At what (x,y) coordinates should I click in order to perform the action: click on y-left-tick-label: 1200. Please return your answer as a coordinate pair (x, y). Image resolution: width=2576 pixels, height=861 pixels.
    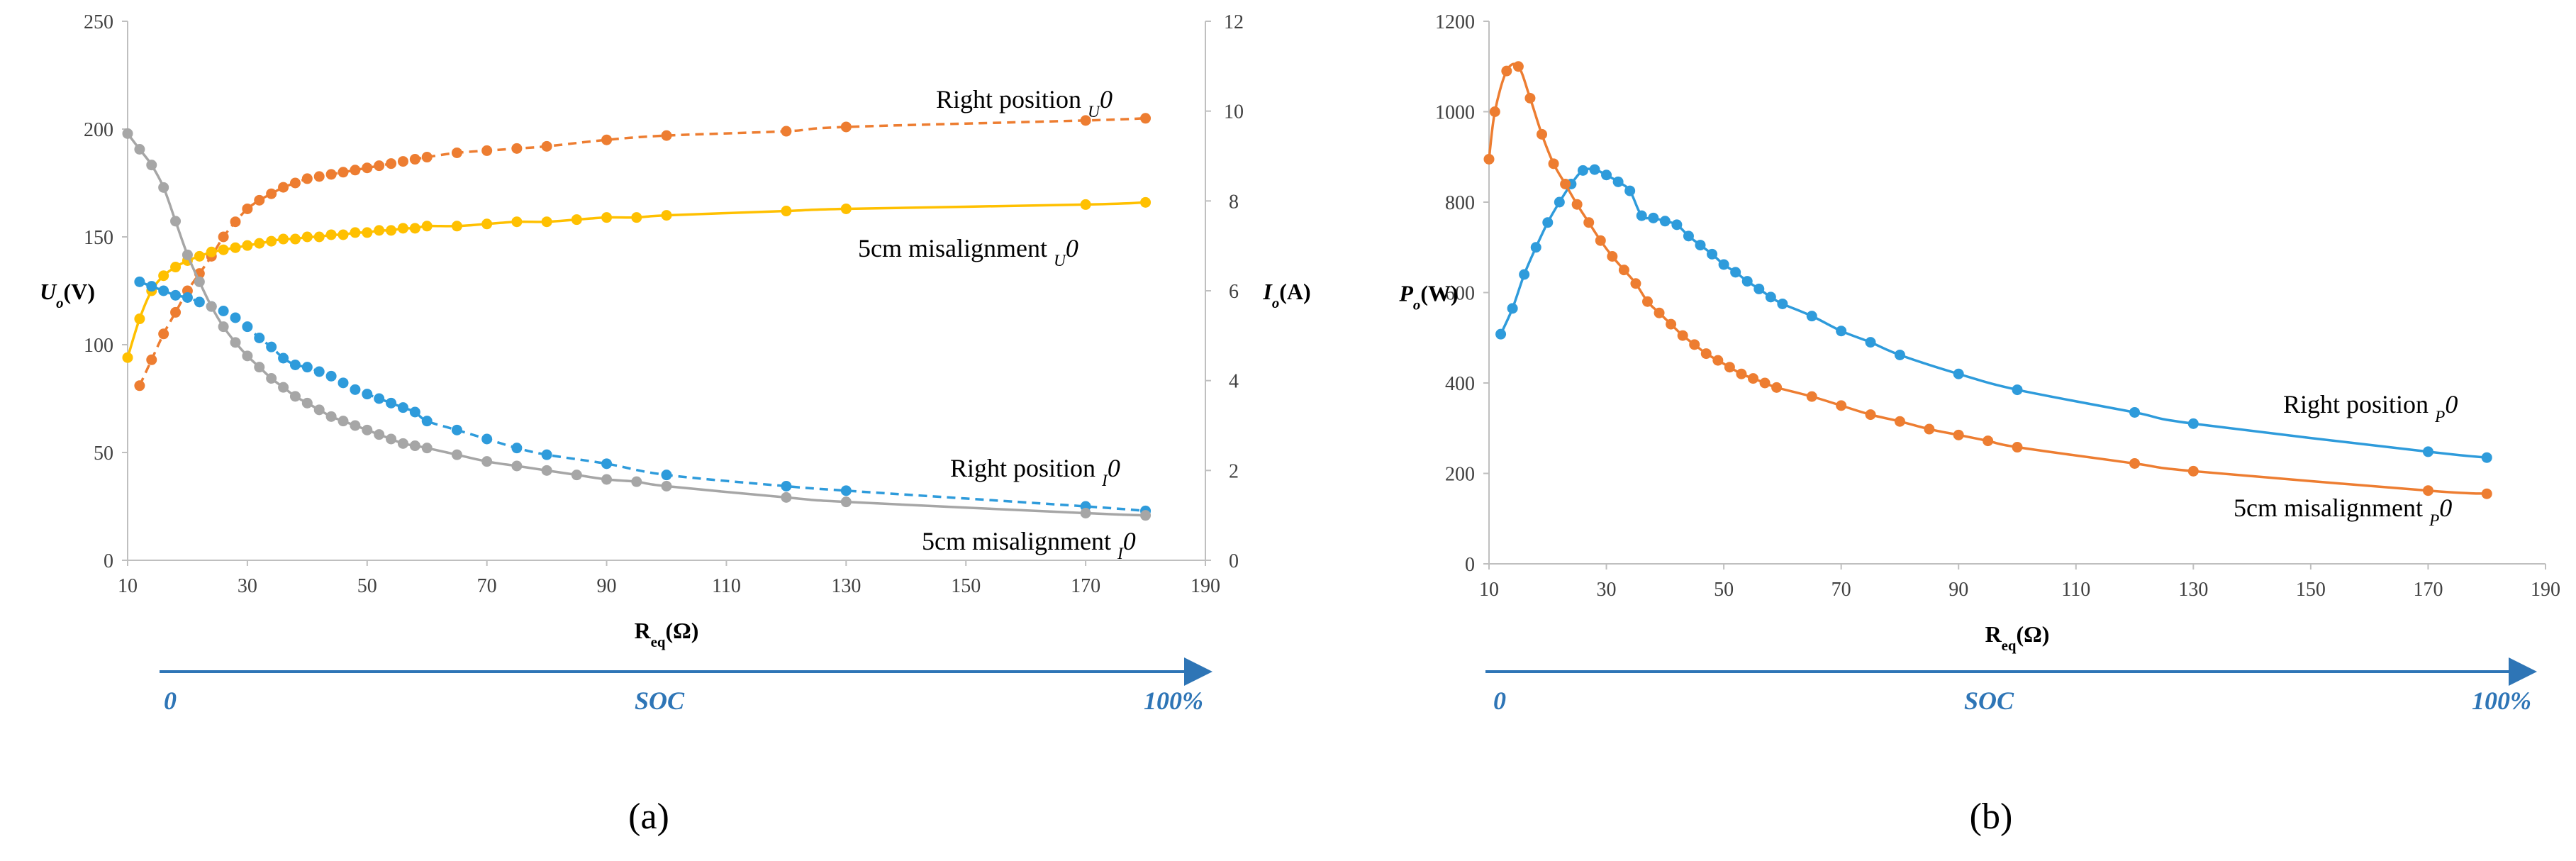
    Looking at the image, I should click on (1455, 22).